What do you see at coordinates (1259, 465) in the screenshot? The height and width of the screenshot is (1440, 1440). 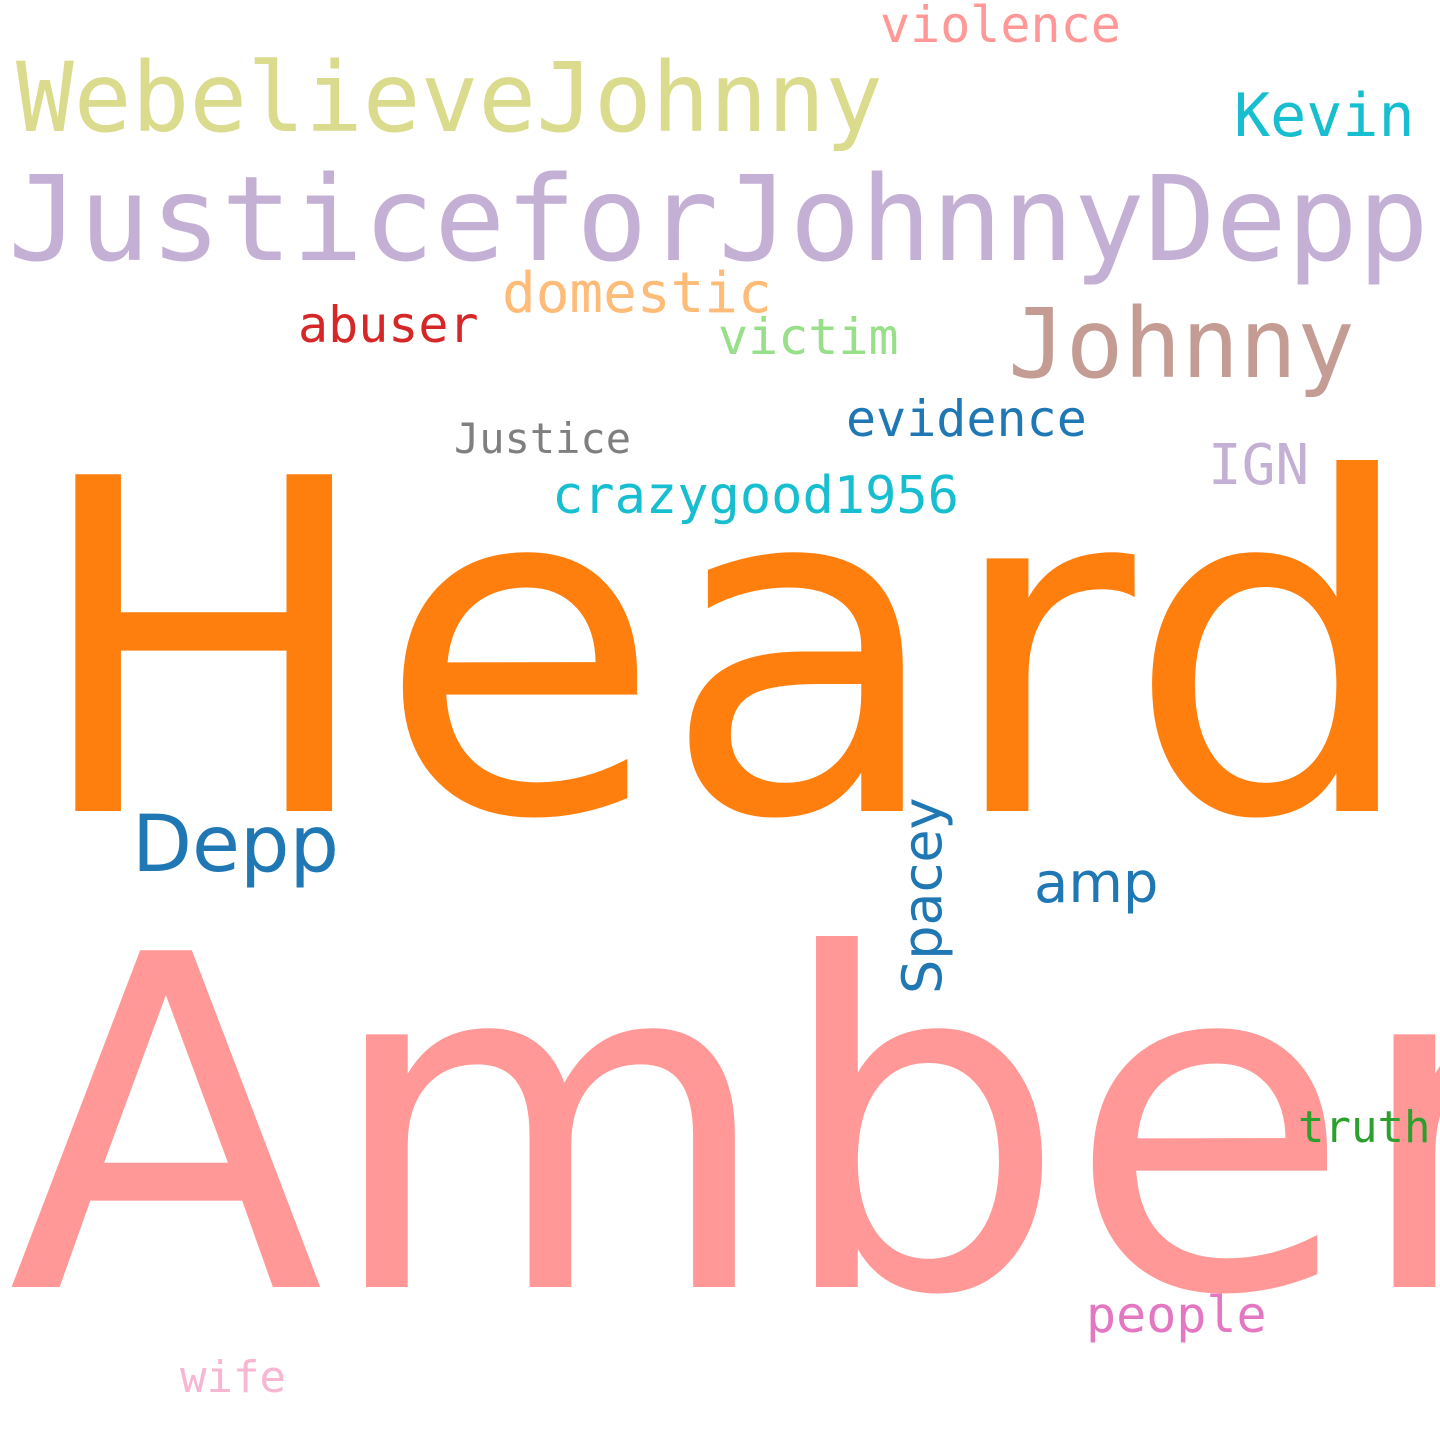 I see `word-ign: IGN` at bounding box center [1259, 465].